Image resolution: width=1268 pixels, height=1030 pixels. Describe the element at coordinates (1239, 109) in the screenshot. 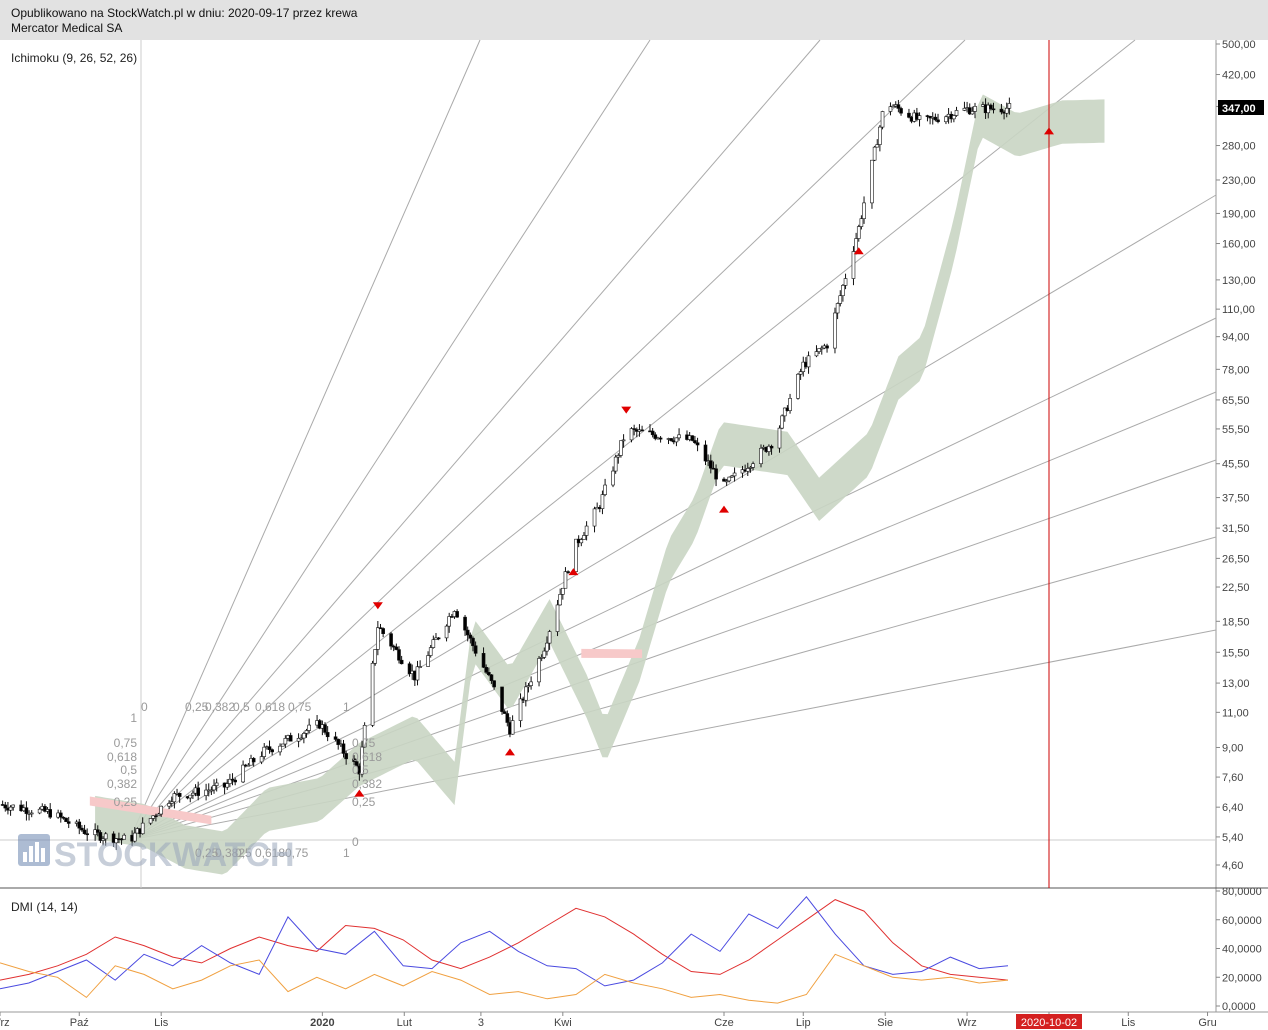

I see `last-price-label: 347,00` at that location.